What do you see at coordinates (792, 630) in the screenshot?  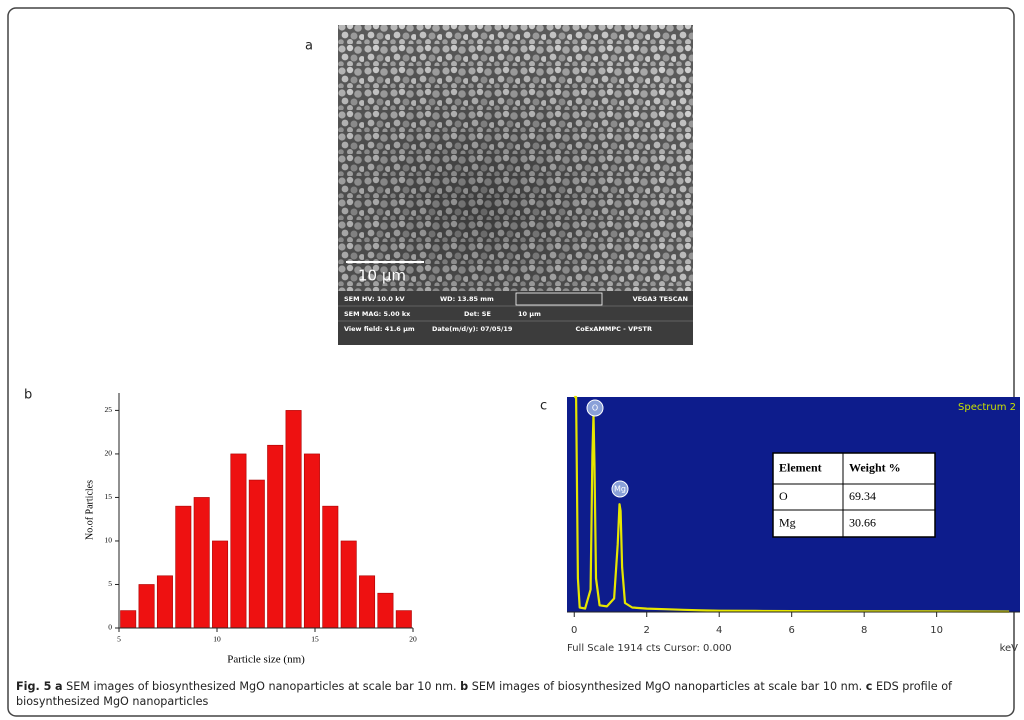 I see `x-tick-label: 6` at bounding box center [792, 630].